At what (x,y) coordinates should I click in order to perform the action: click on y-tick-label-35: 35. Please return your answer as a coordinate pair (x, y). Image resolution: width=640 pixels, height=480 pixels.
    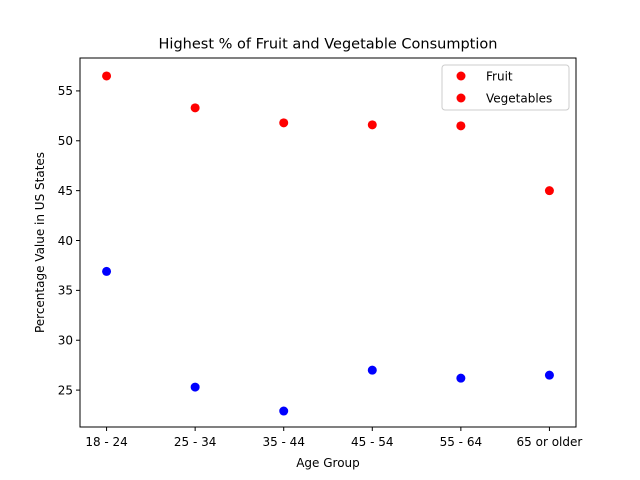
    Looking at the image, I should click on (65, 291).